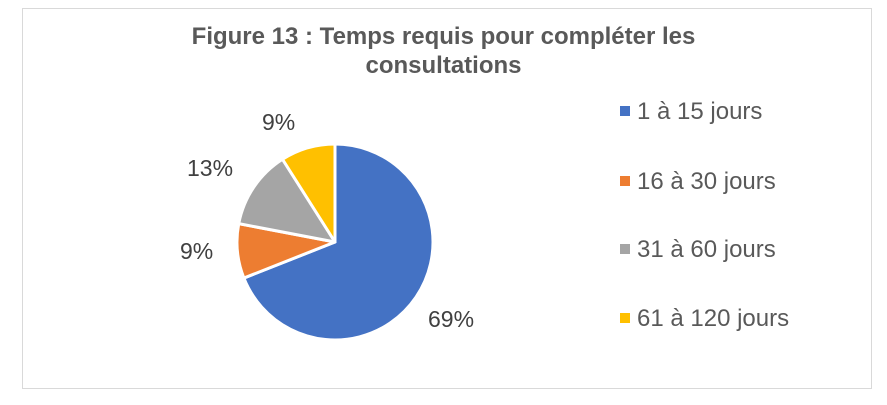 The image size is (887, 405). I want to click on data-label-16-30: 9%, so click(196, 251).